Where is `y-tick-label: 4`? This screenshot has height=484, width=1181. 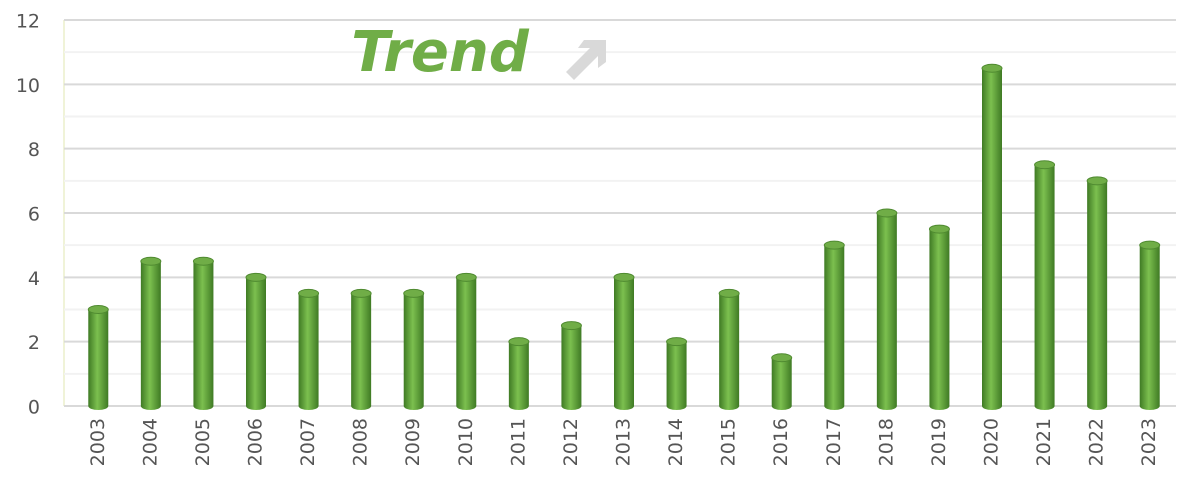
y-tick-label: 4 is located at coordinates (34, 279).